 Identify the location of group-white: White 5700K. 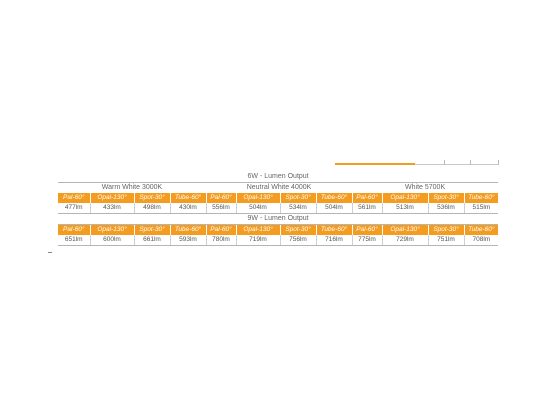
(425, 187).